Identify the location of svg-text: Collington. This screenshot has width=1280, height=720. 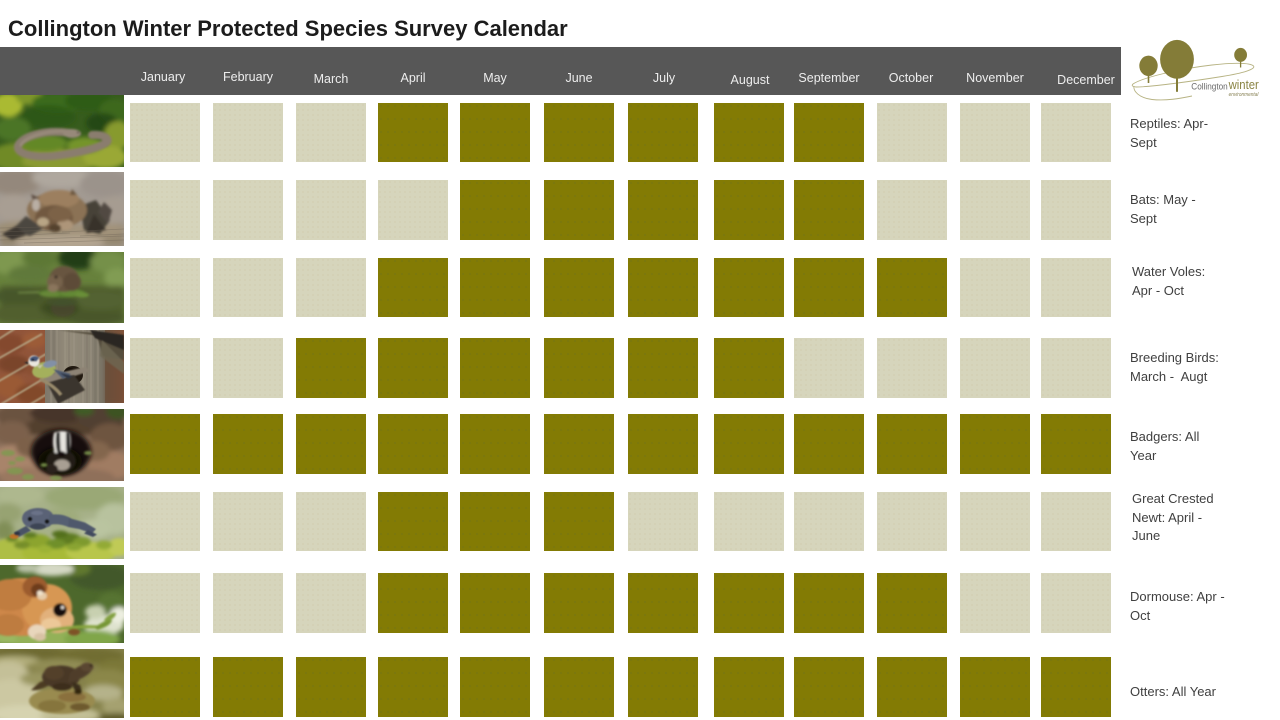
(1209, 86).